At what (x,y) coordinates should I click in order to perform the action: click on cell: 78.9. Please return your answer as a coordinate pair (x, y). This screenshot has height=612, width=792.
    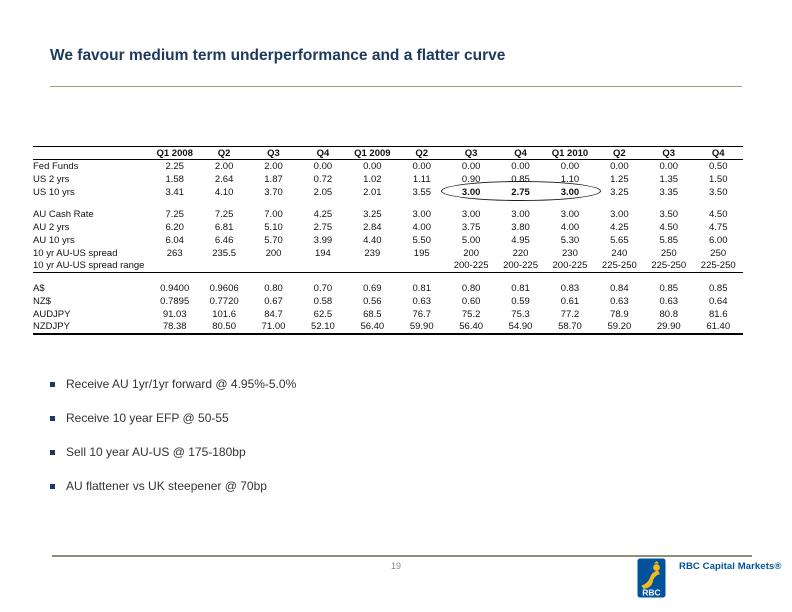
    Looking at the image, I should click on (619, 314).